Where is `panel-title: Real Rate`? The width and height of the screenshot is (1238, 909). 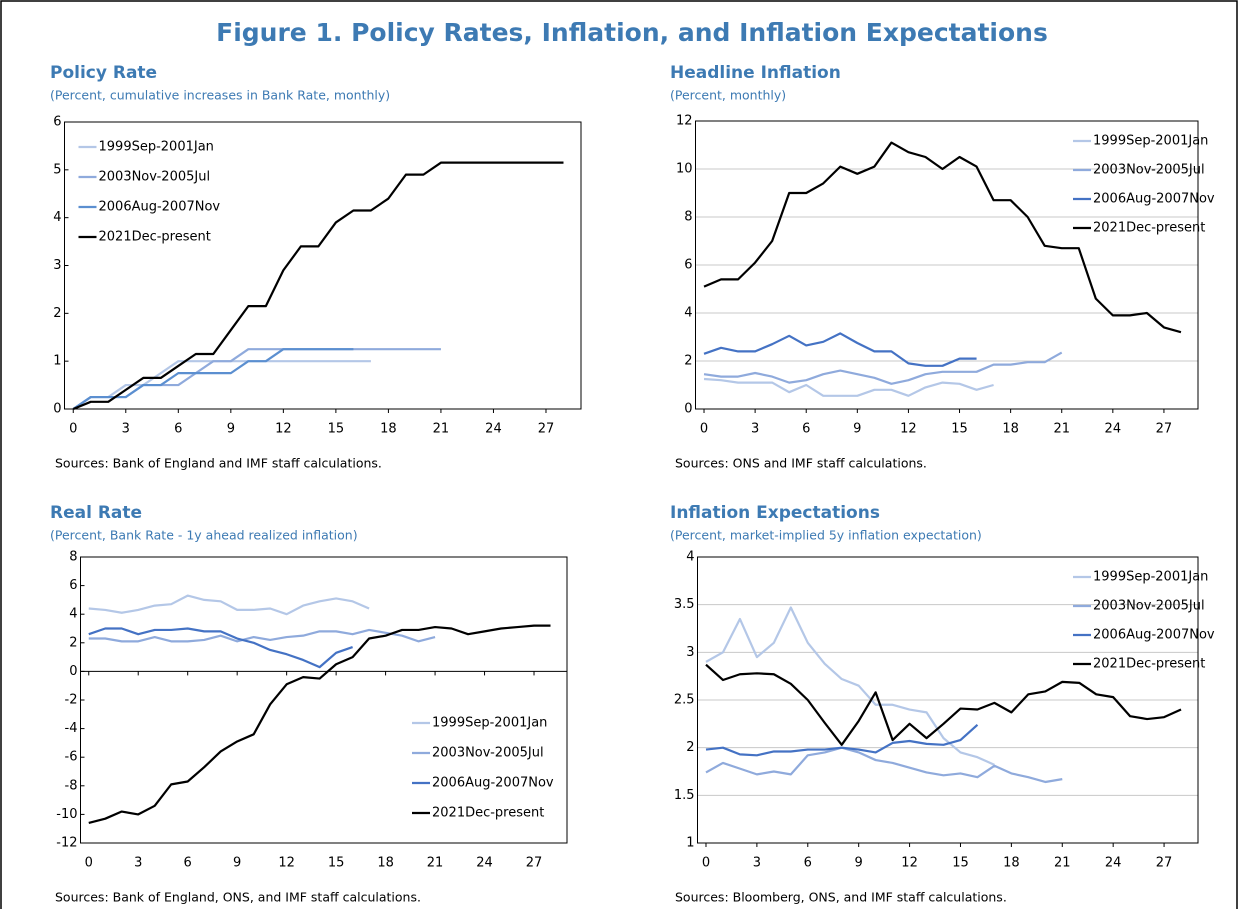 panel-title: Real Rate is located at coordinates (96, 513).